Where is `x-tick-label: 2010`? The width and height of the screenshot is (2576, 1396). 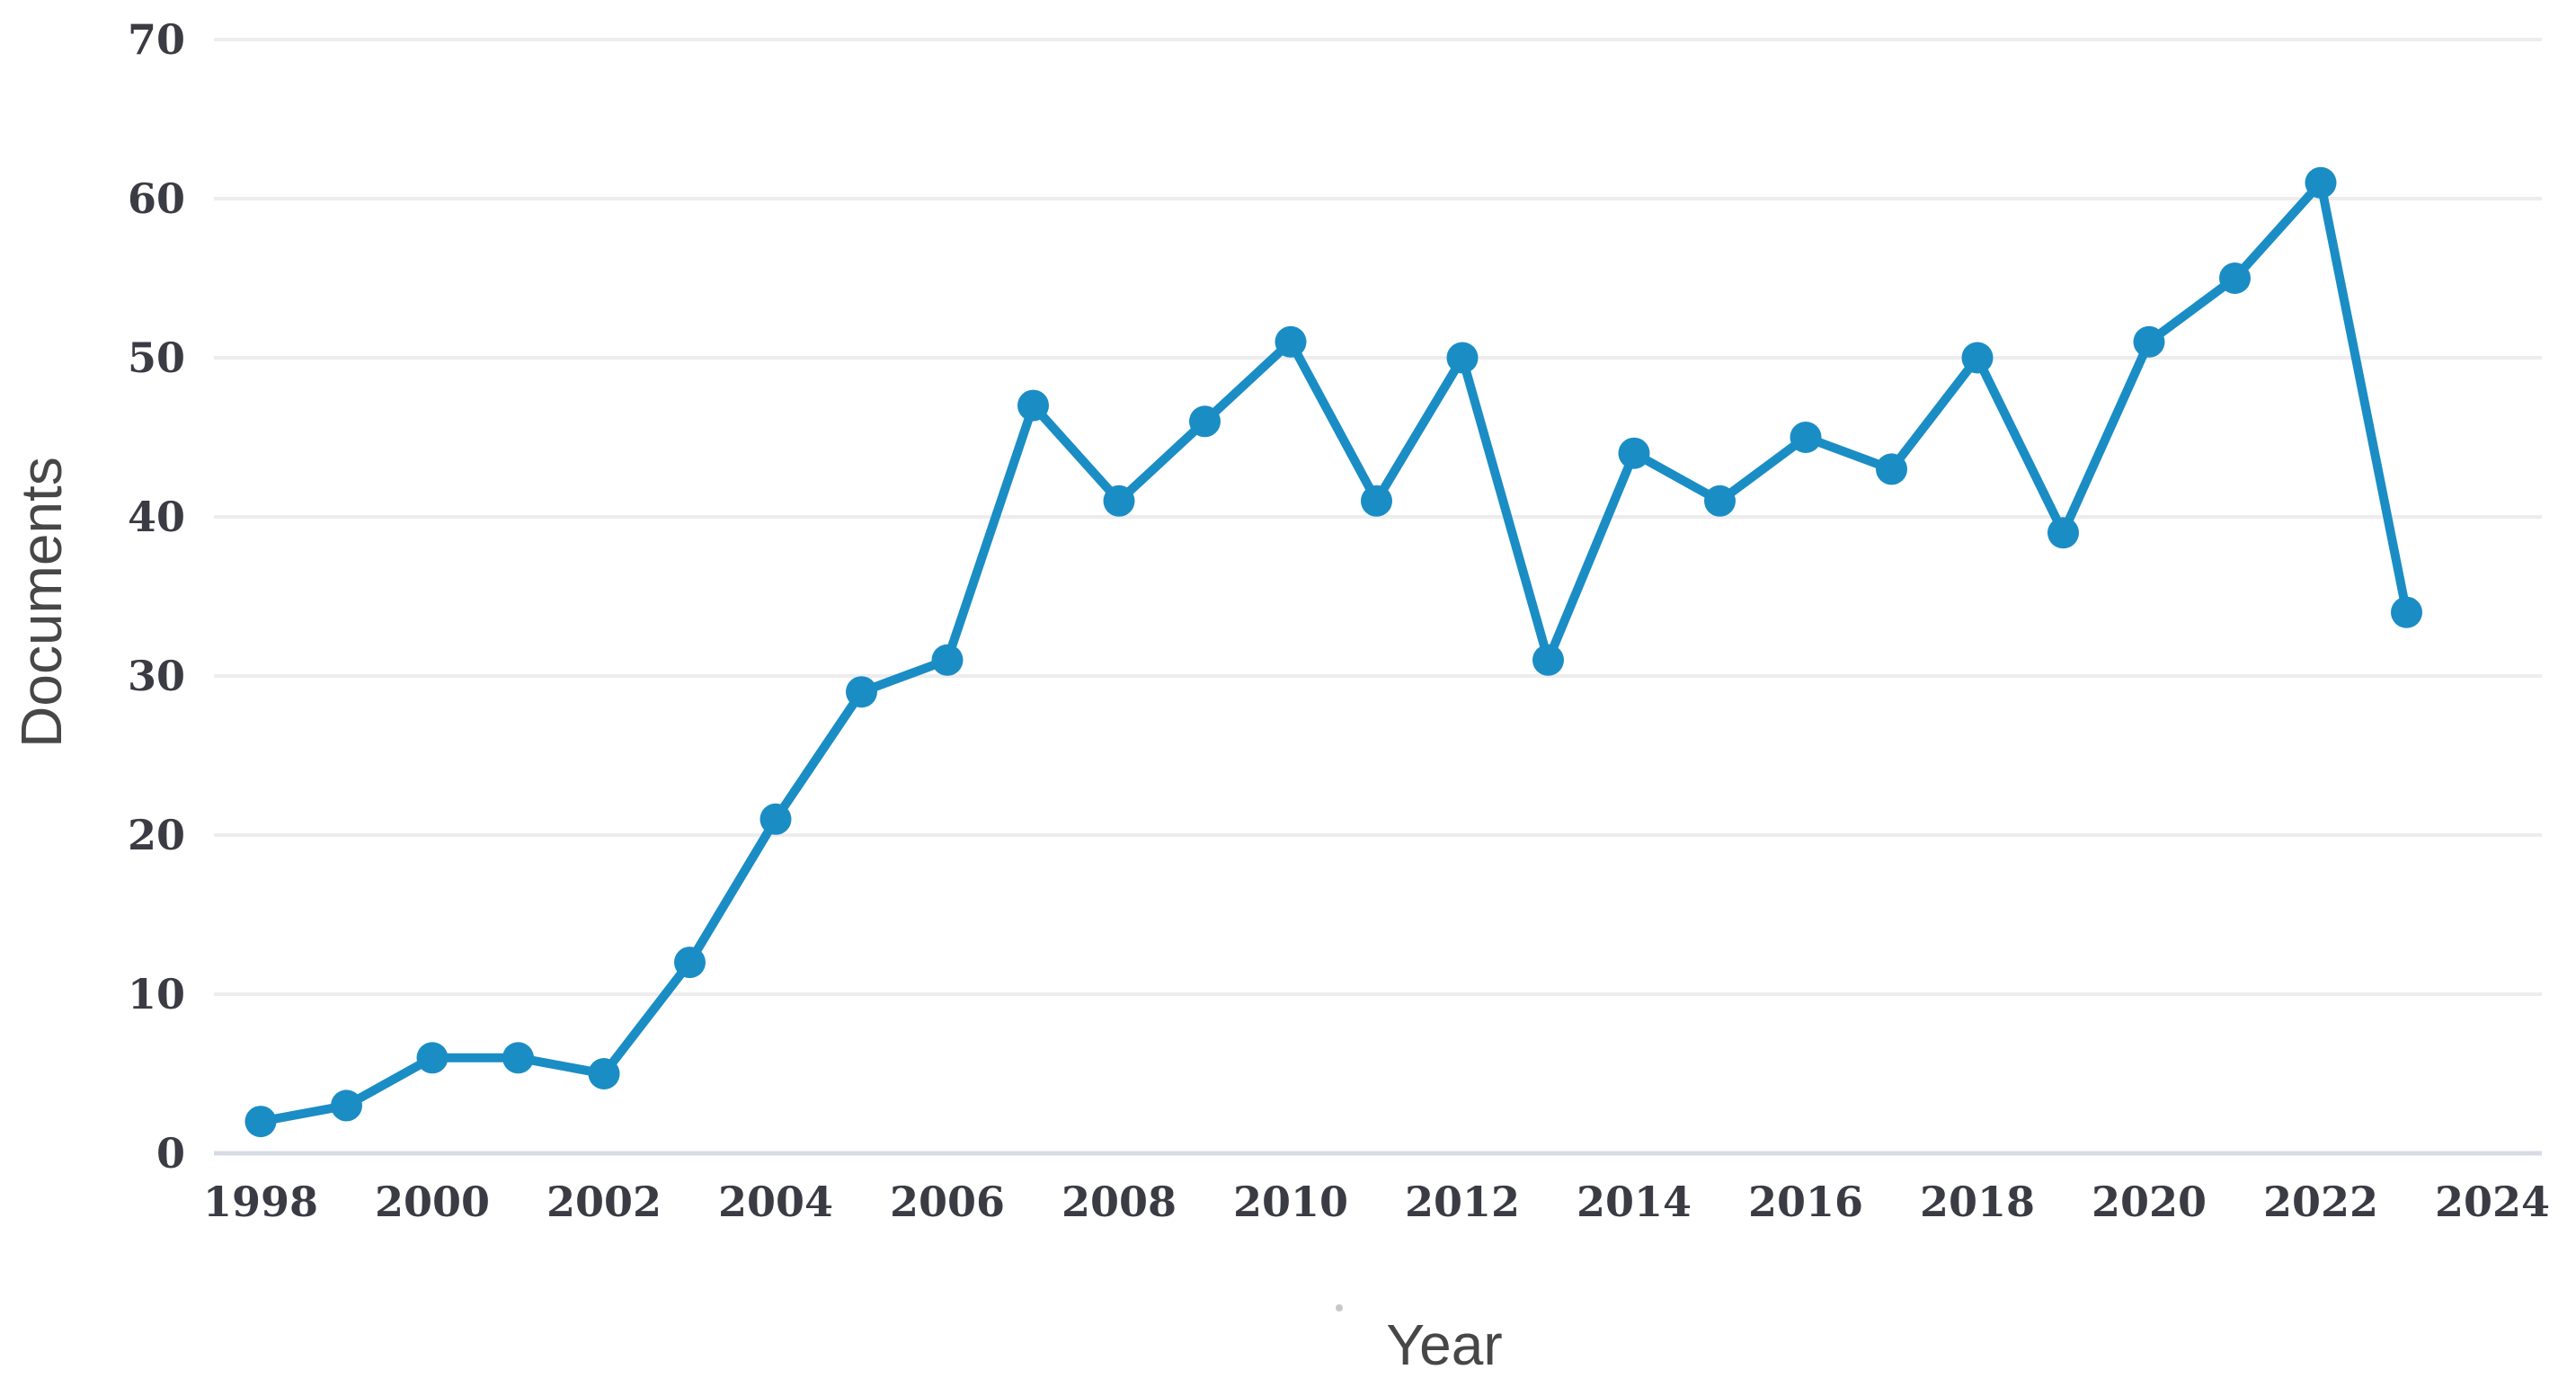
x-tick-label: 2010 is located at coordinates (1290, 1202).